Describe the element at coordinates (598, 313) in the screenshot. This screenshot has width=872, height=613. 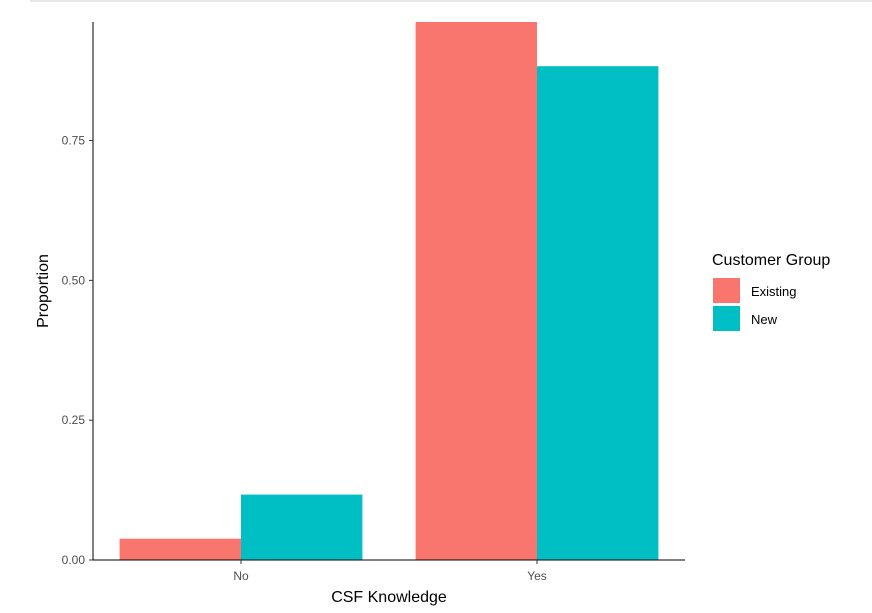
I see `bar-yes-new` at that location.